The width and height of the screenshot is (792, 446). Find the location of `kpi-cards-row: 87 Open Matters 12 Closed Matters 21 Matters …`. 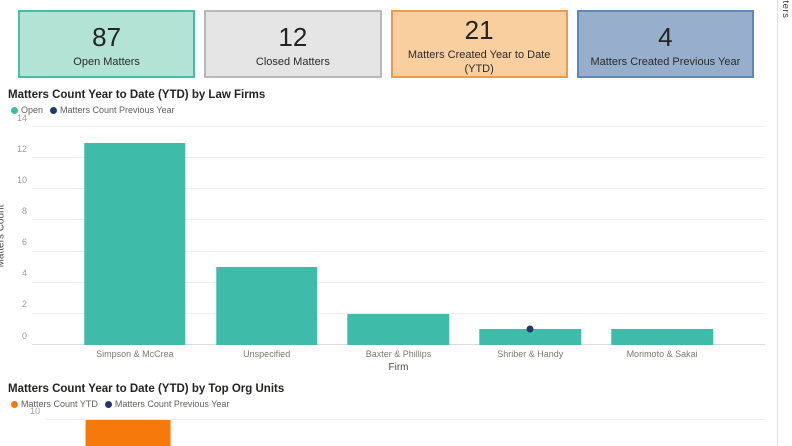

kpi-cards-row: 87 Open Matters 12 Closed Matters 21 Matters … is located at coordinates (386, 44).